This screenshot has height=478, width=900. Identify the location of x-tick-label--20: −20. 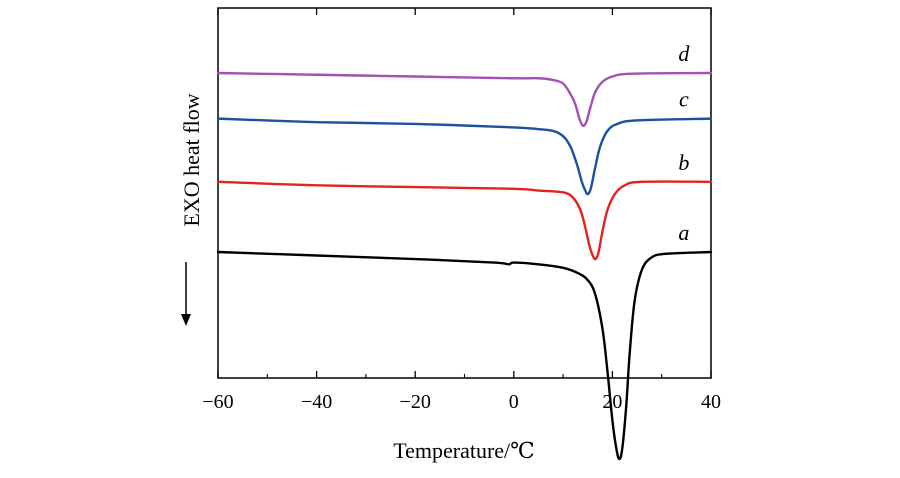
(415, 402).